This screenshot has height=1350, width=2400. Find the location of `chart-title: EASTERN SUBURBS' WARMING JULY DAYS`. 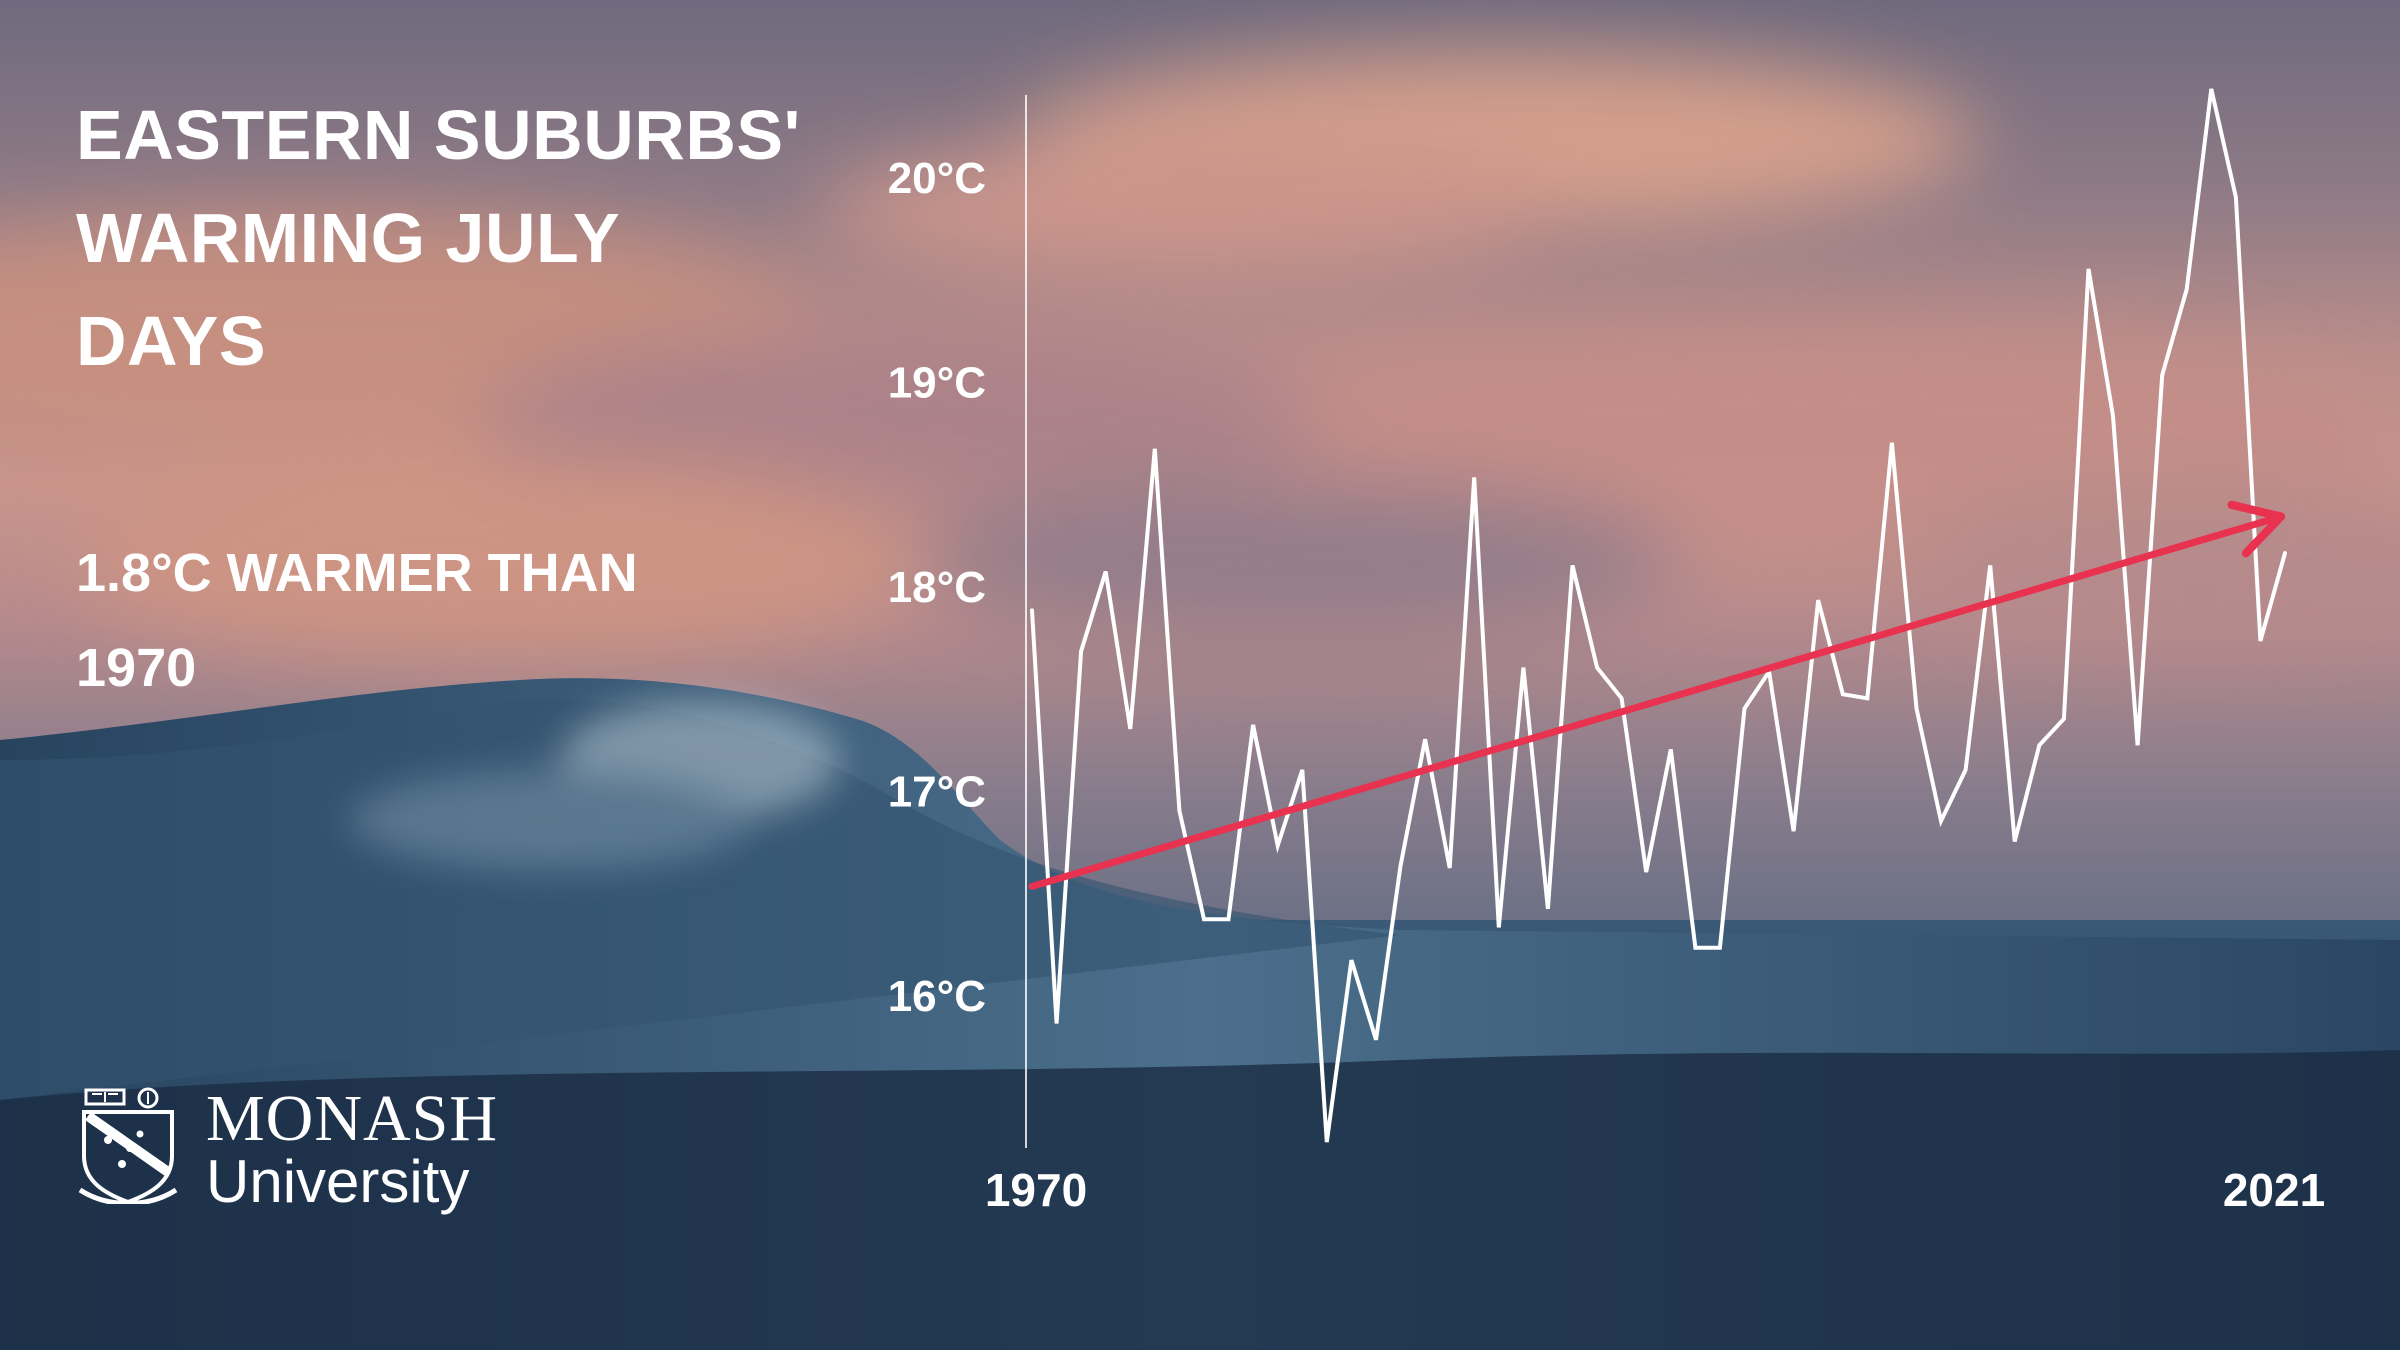

chart-title: EASTERN SUBURBS' WARMING JULY DAYS is located at coordinates (456, 254).